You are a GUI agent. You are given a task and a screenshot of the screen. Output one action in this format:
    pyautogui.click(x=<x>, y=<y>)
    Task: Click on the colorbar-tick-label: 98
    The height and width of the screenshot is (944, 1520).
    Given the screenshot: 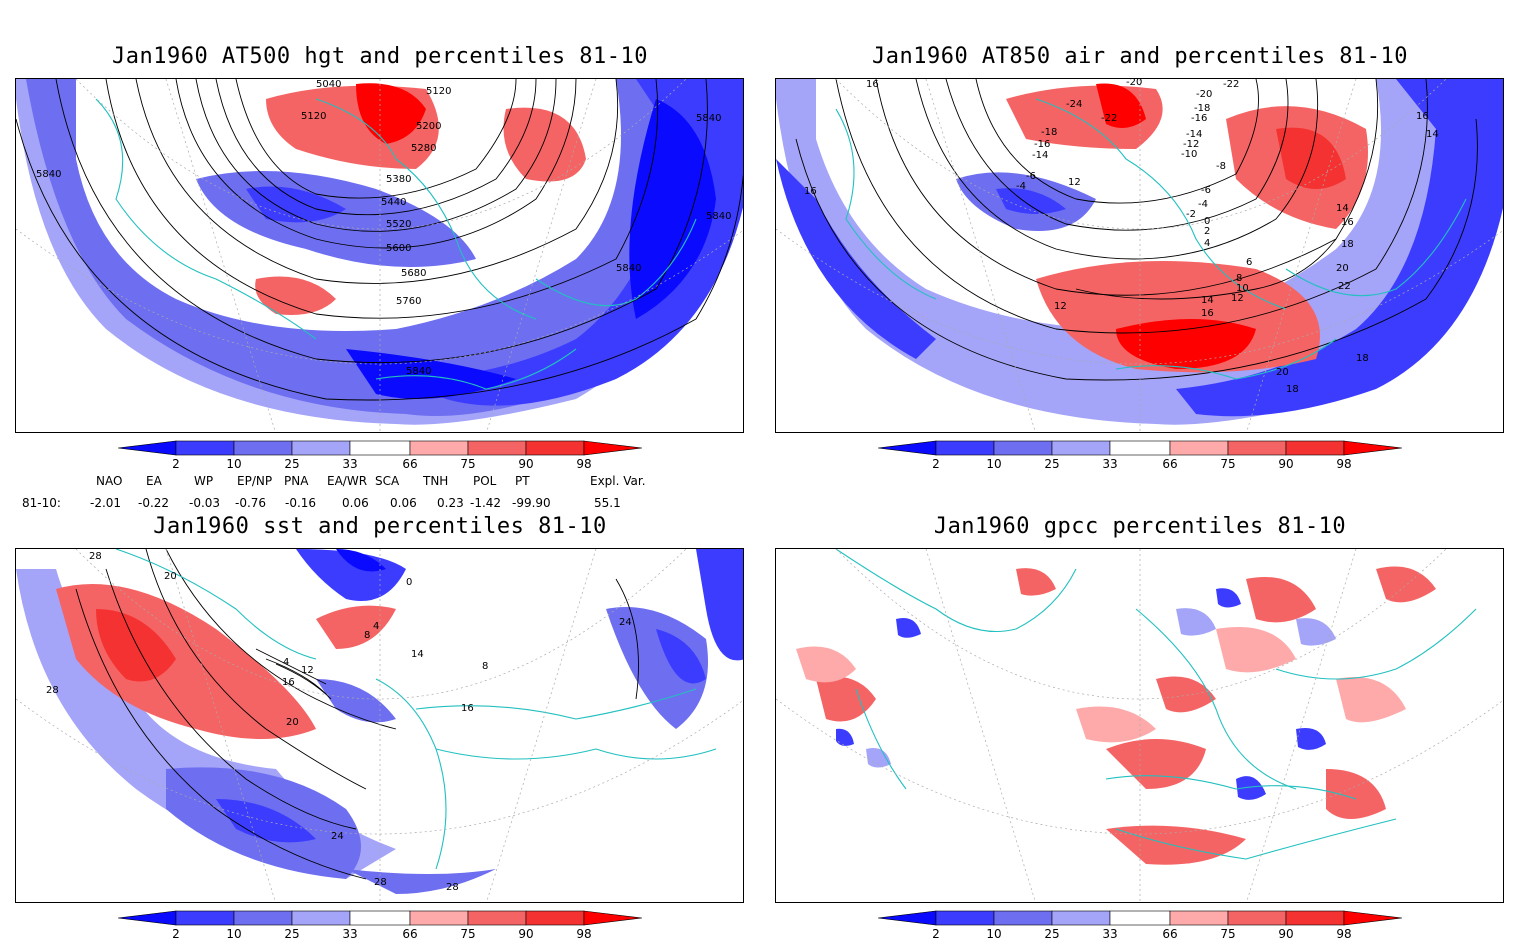 What is the action you would take?
    pyautogui.click(x=1343, y=933)
    